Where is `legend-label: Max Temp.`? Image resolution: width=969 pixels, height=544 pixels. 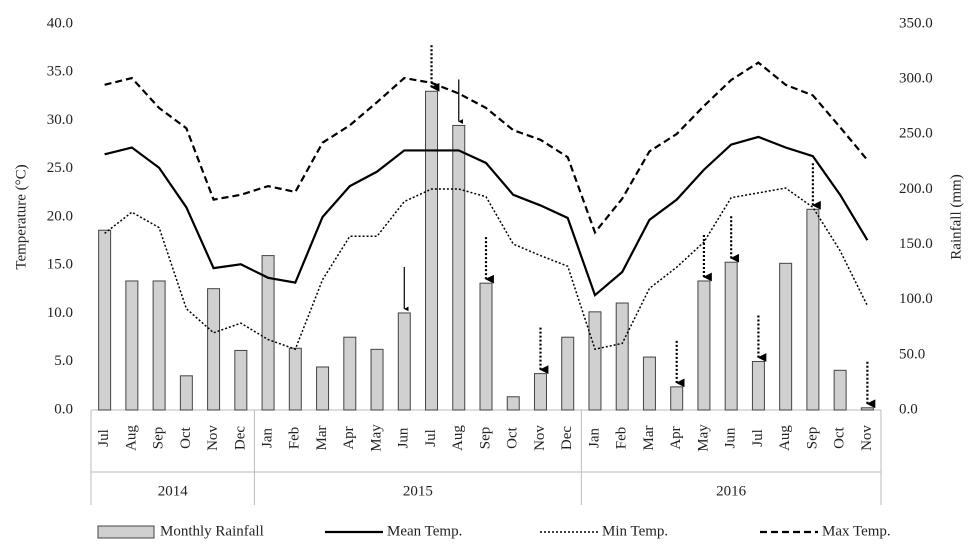 legend-label: Max Temp. is located at coordinates (856, 531).